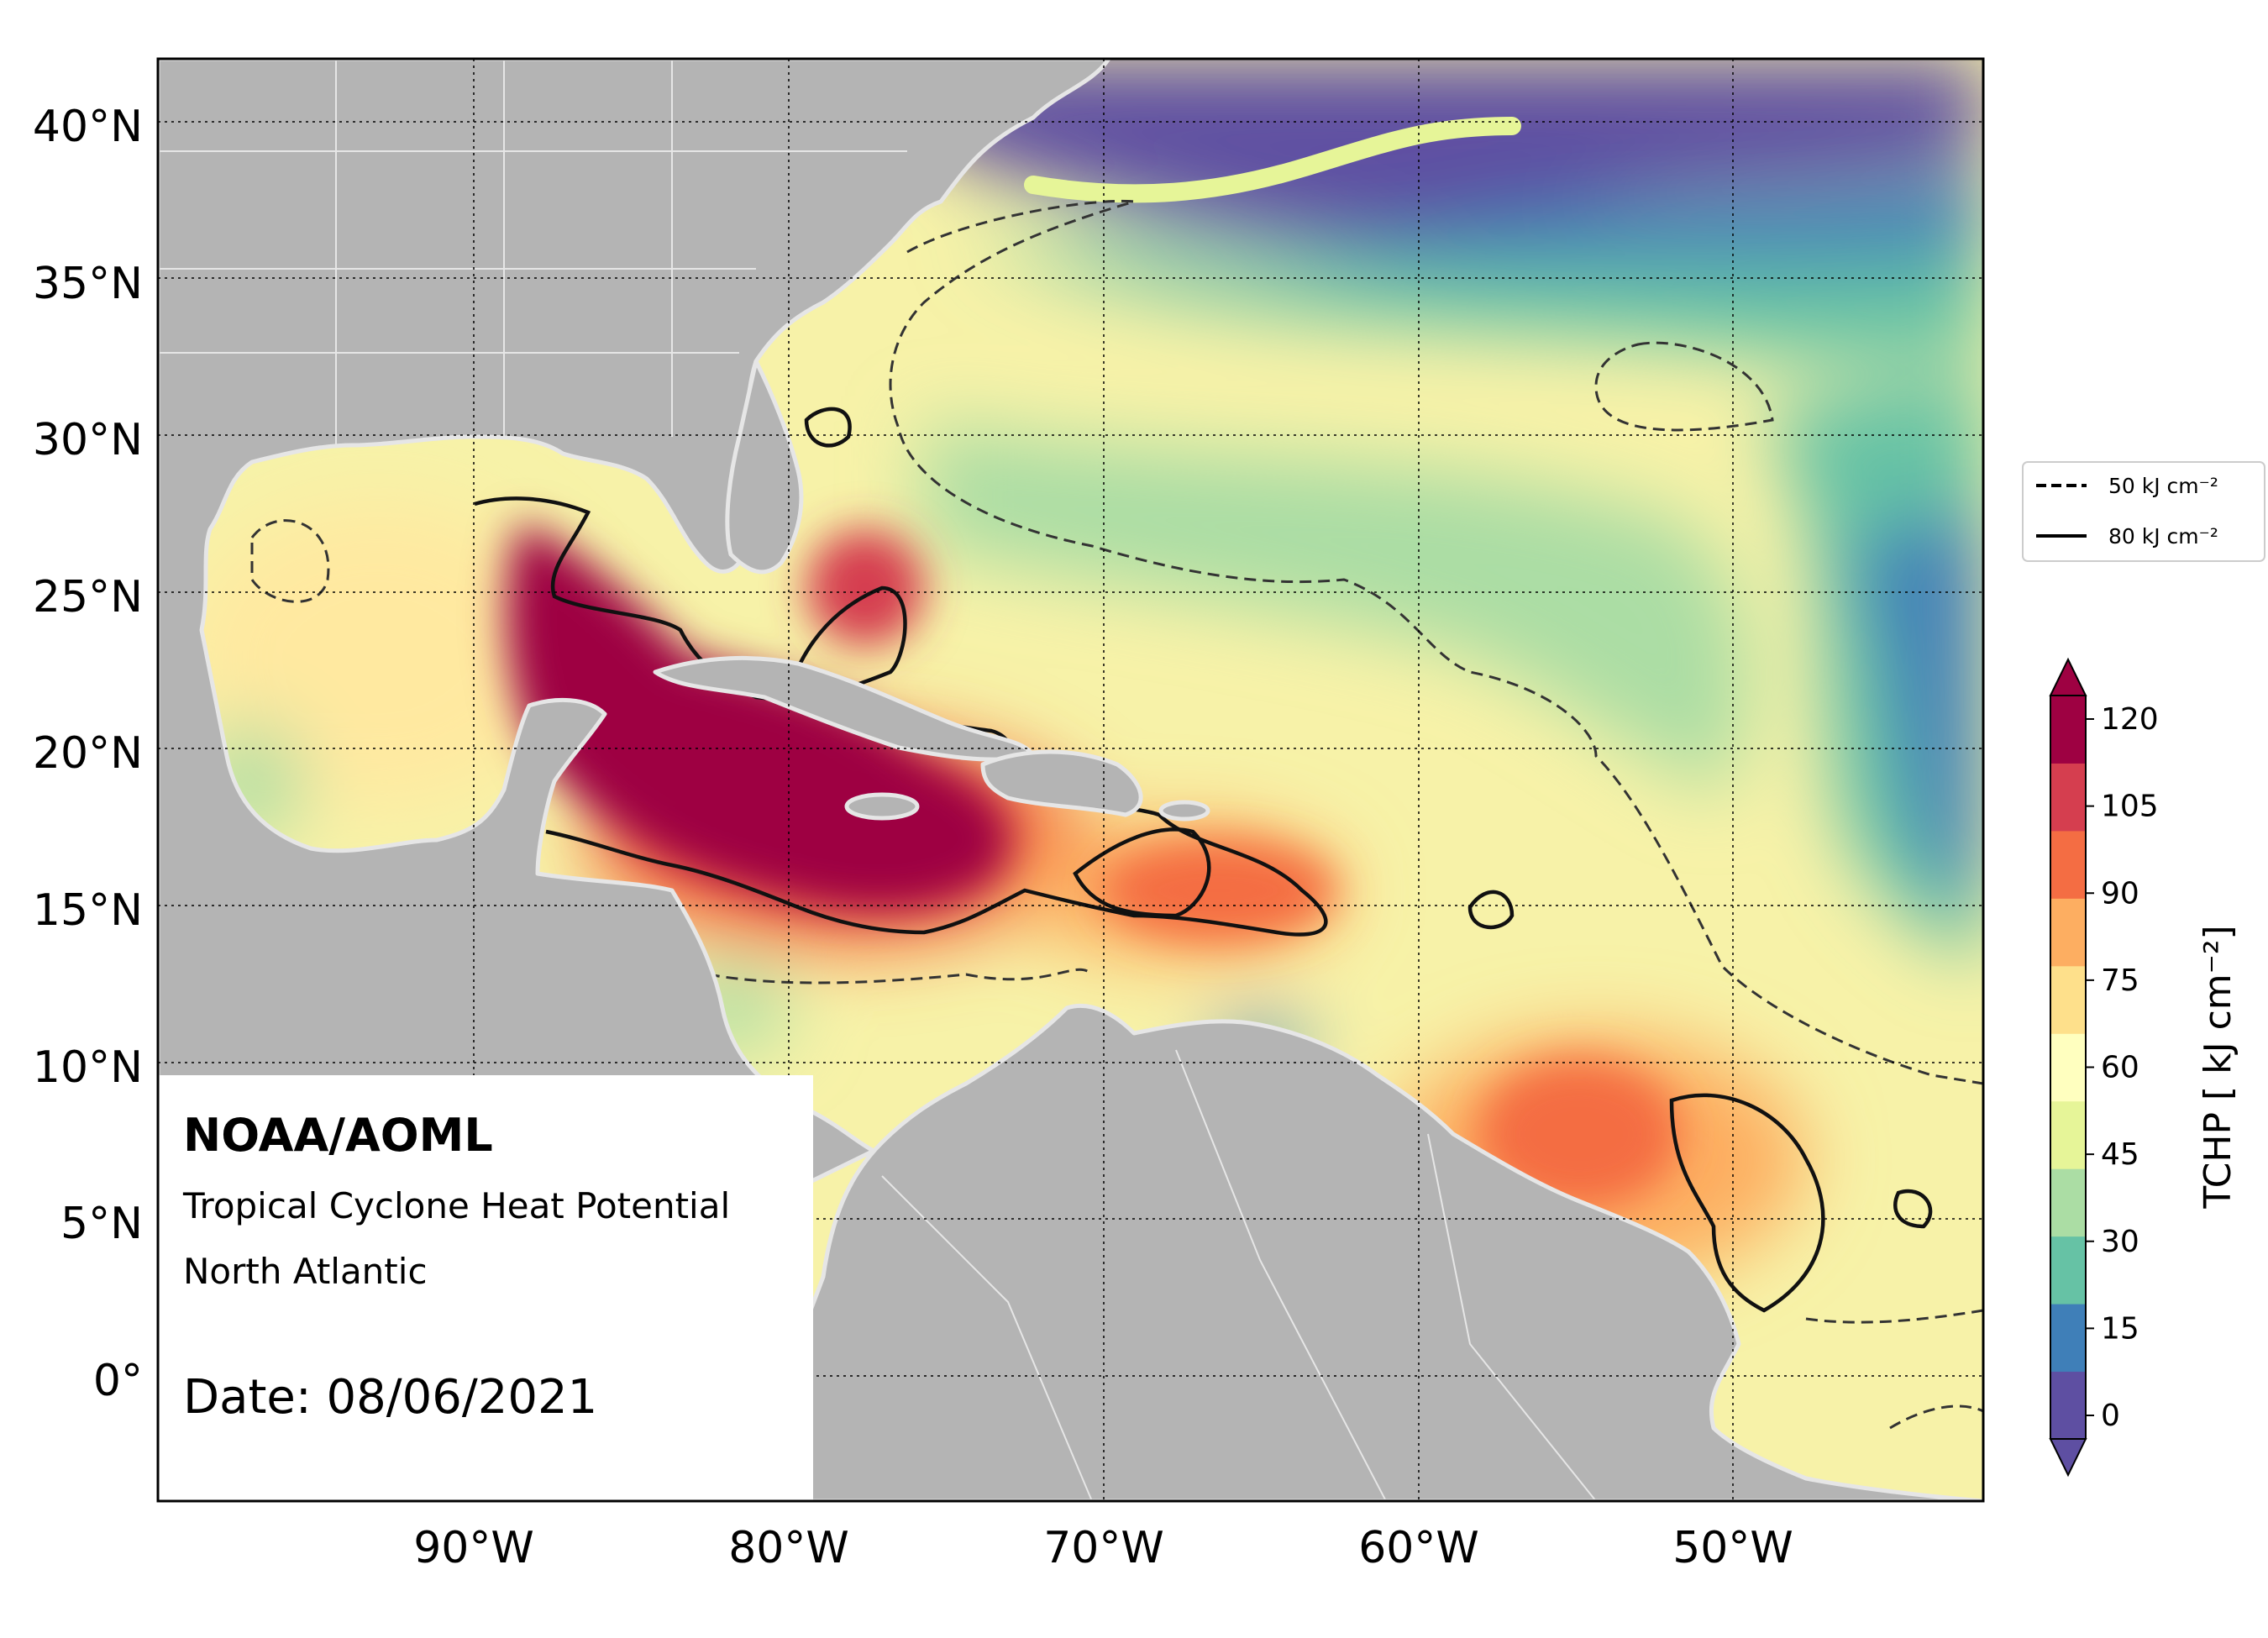 This screenshot has height=1638, width=2268. I want to click on lon-tick-label: 70°W, so click(1103, 1548).